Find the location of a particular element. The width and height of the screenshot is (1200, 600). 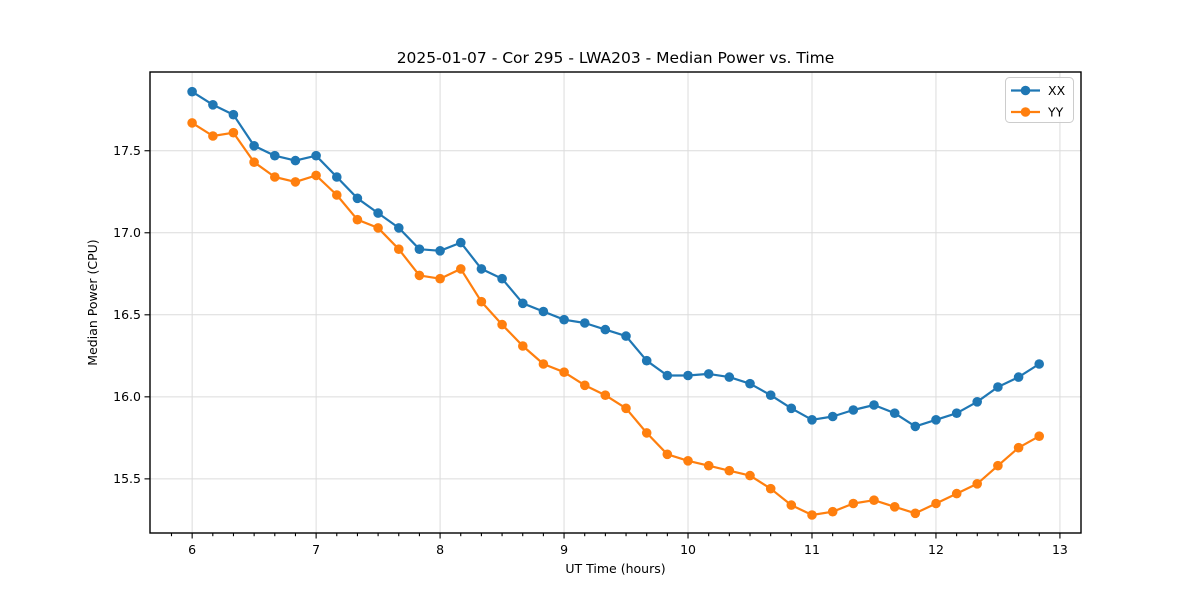

legend-label: YY is located at coordinates (1055, 111).